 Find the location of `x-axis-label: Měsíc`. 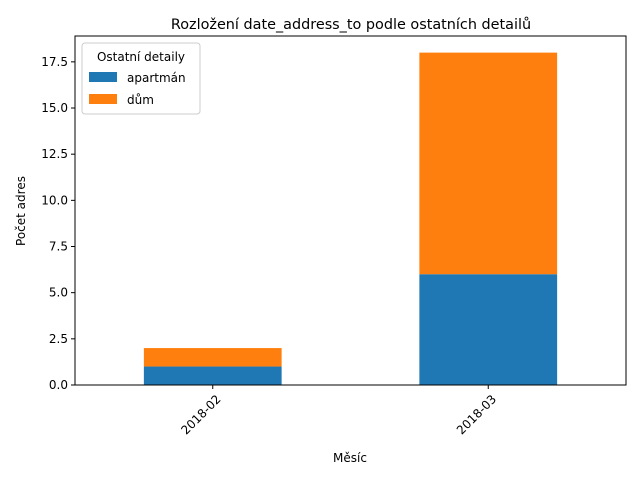

x-axis-label: Měsíc is located at coordinates (350, 458).